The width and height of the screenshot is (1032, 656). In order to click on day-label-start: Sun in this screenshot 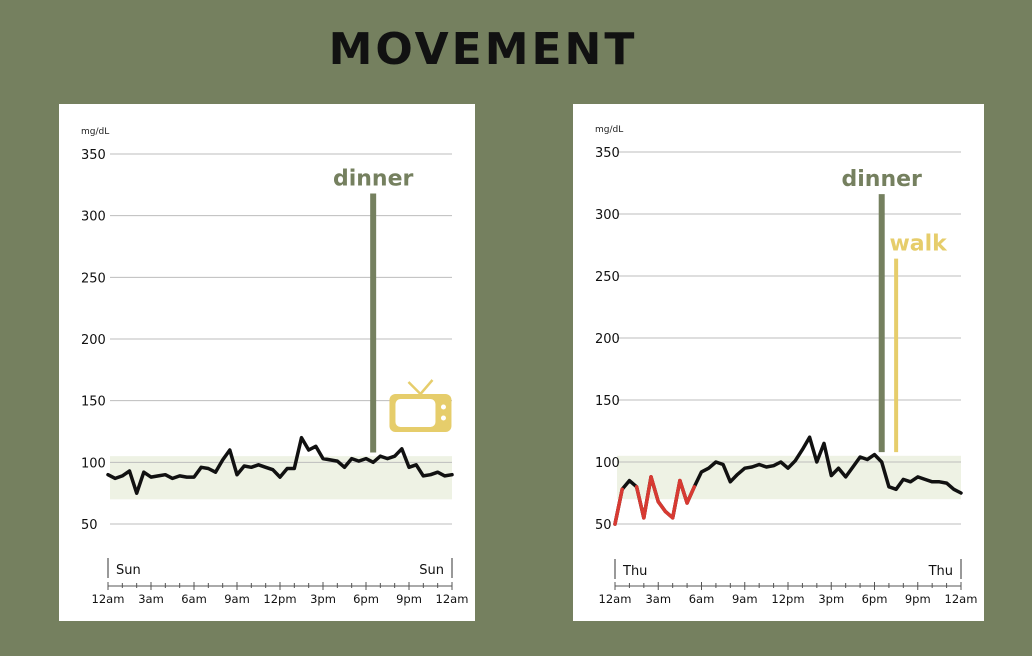, I will do `click(128, 570)`.